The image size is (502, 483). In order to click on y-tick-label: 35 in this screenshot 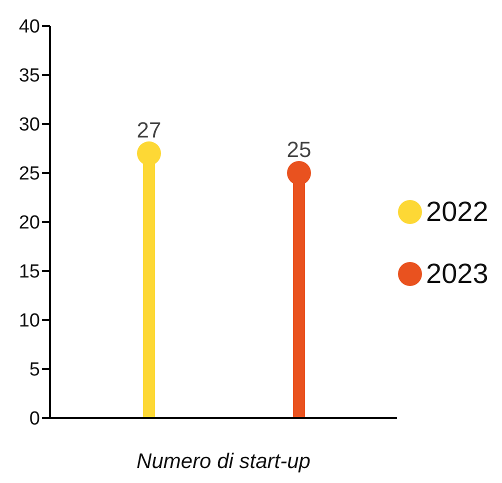, I will do `click(29, 76)`.